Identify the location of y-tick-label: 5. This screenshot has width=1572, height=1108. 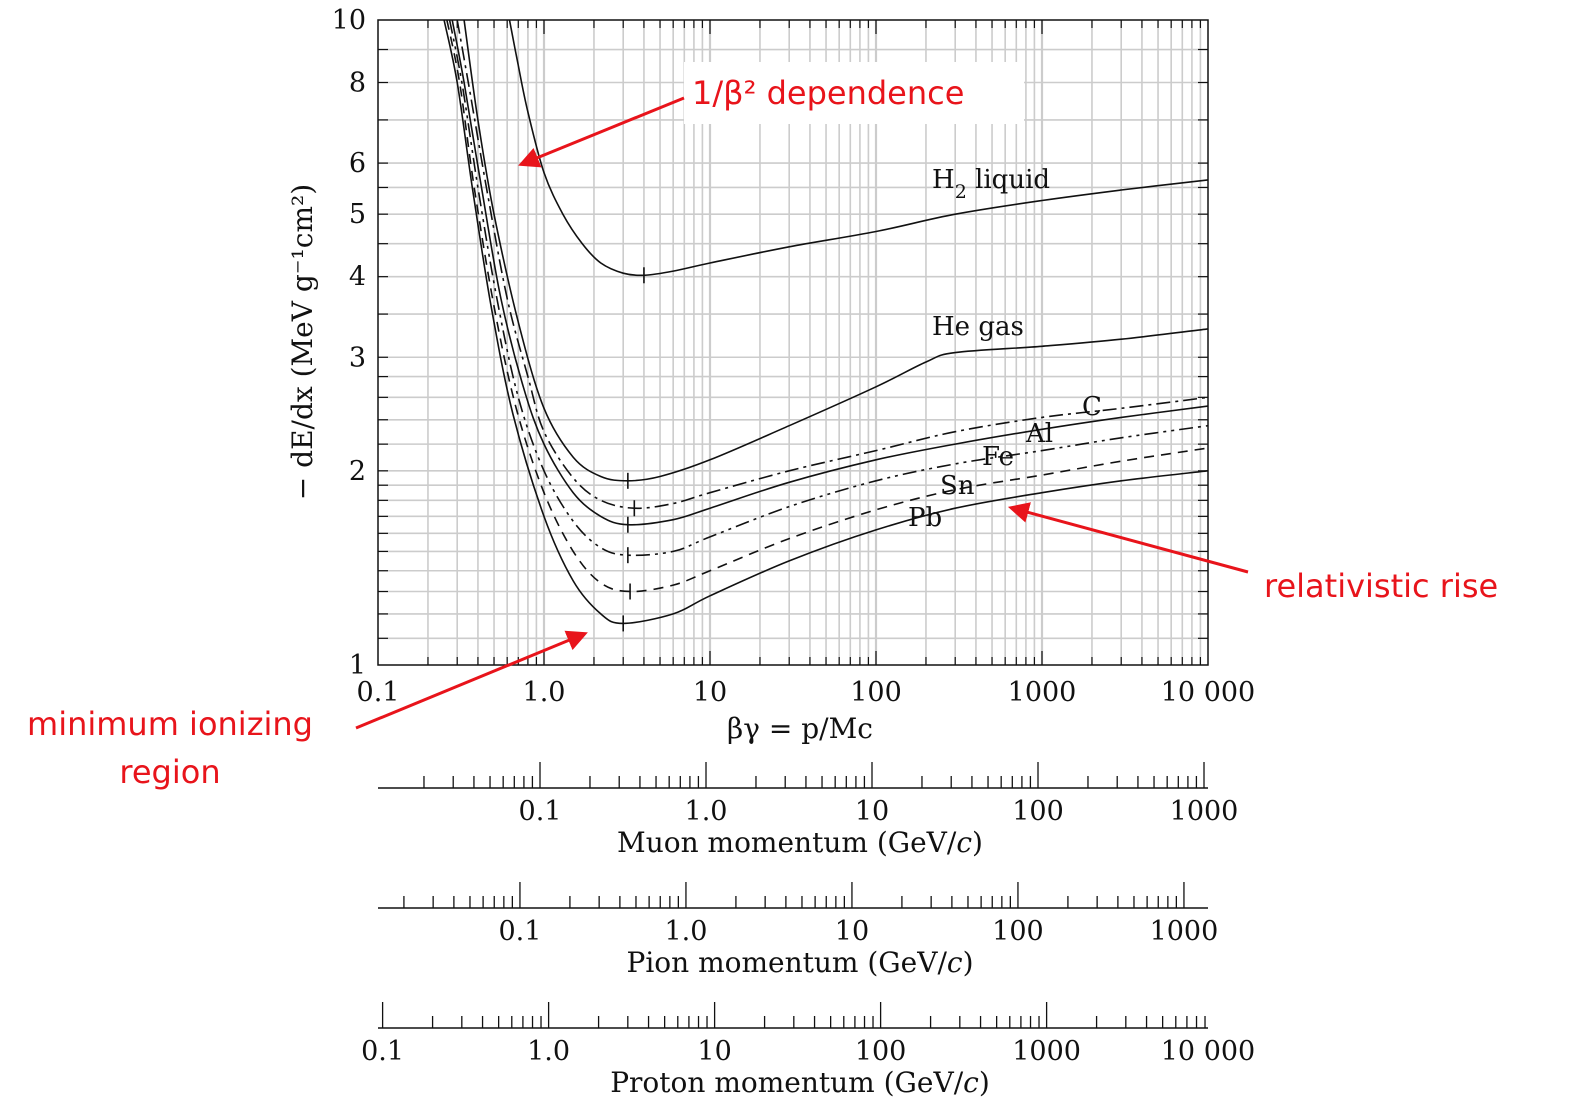
(357, 214).